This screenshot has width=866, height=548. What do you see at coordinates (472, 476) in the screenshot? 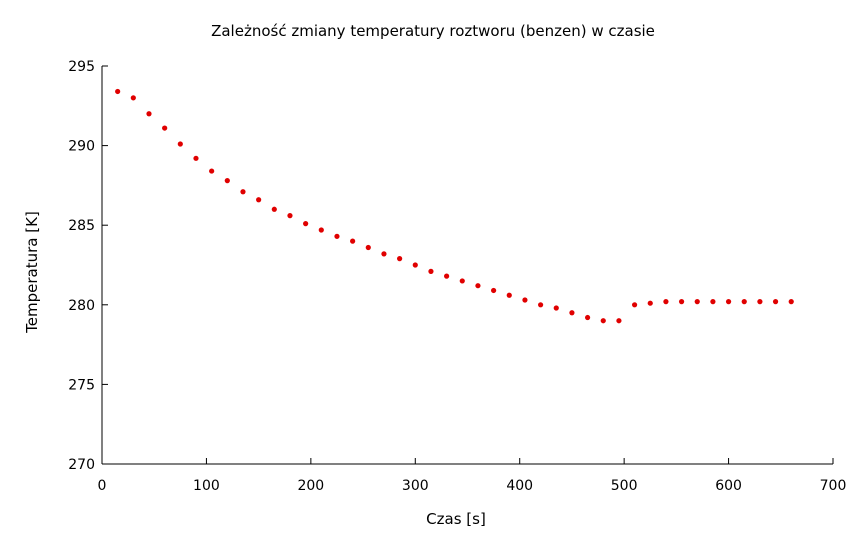
I see `x-ticks: 0 100 200 300 400 500 600 700` at bounding box center [472, 476].